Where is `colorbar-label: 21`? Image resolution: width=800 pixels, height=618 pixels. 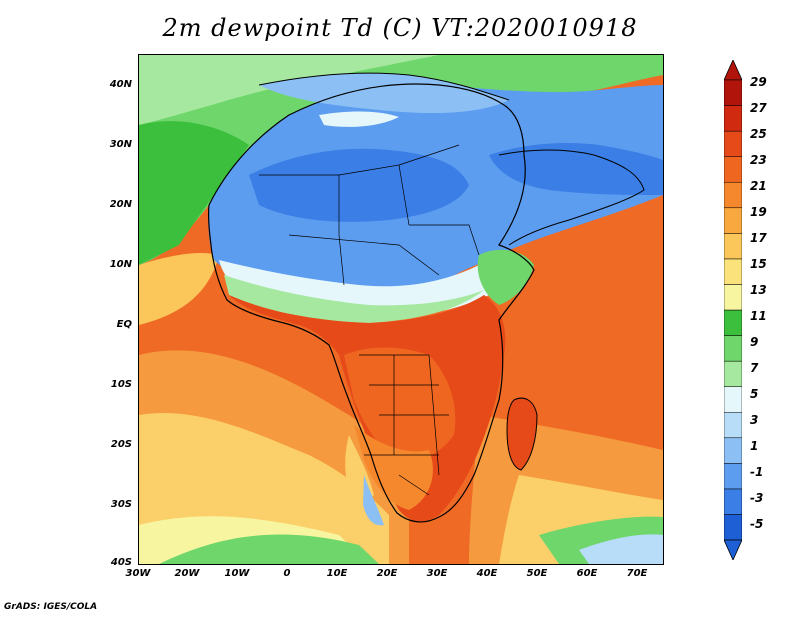
colorbar-label: 21 is located at coordinates (758, 186).